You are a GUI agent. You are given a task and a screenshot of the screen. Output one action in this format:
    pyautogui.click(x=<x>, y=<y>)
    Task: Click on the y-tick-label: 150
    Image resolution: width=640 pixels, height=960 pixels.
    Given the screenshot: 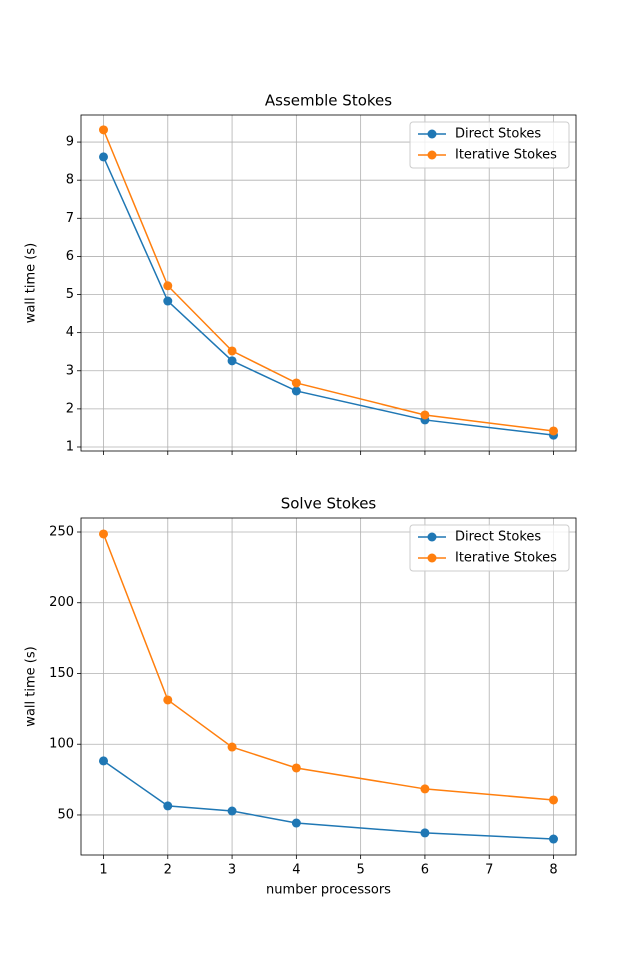 What is the action you would take?
    pyautogui.click(x=61, y=673)
    